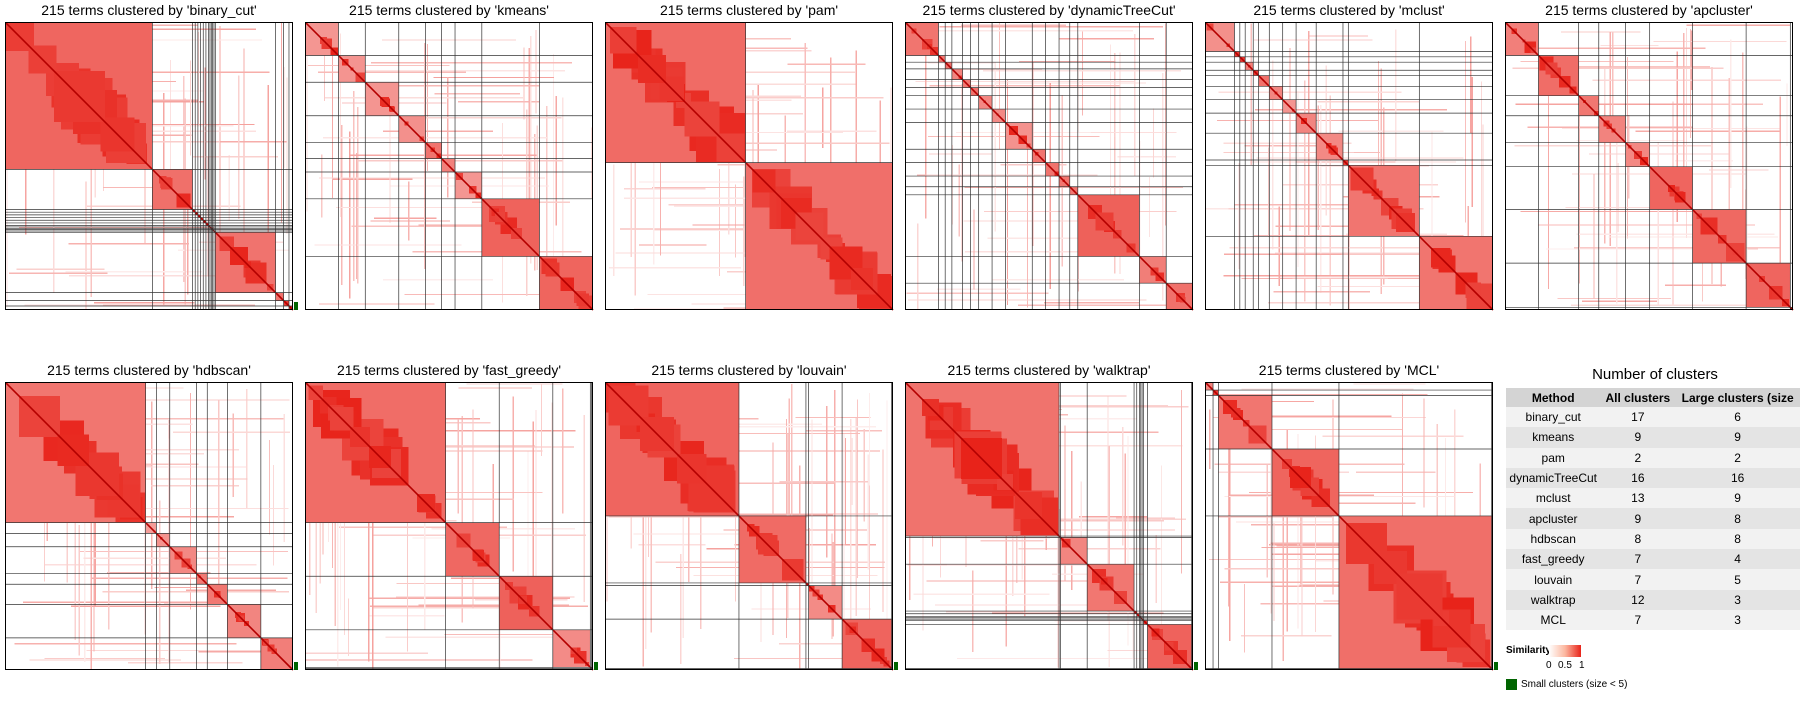  I want to click on heatmap-panel-pam: 215 terms clustered by 'pam', so click(753, 157).